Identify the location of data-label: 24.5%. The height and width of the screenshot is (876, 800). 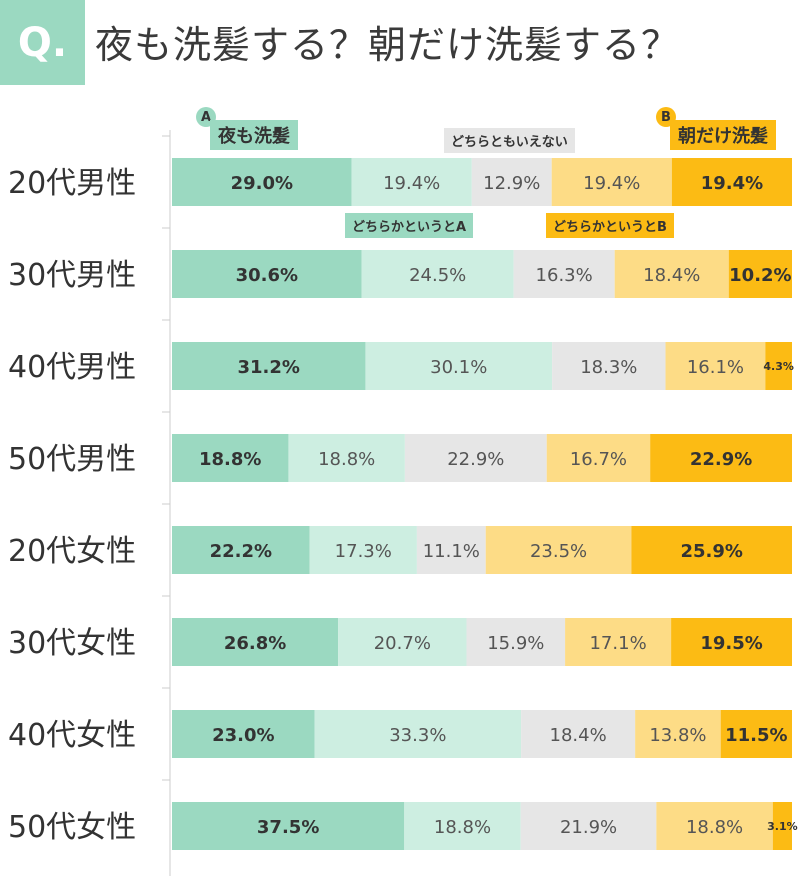
(437, 275).